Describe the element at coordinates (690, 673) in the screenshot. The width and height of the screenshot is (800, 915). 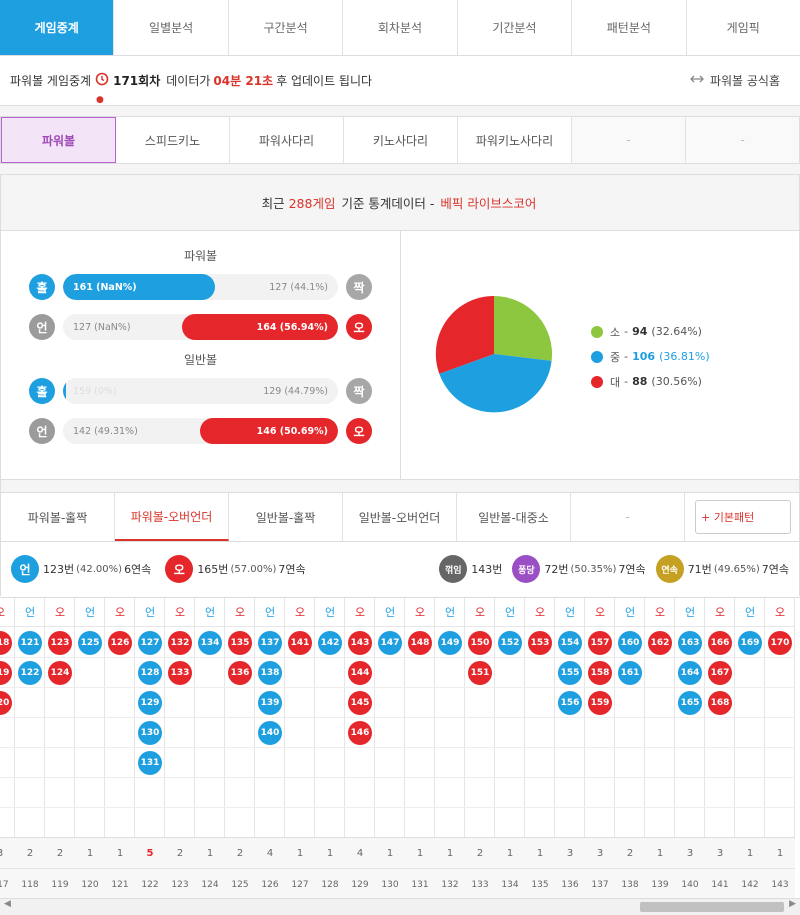
I see `grid-cell: 164` at that location.